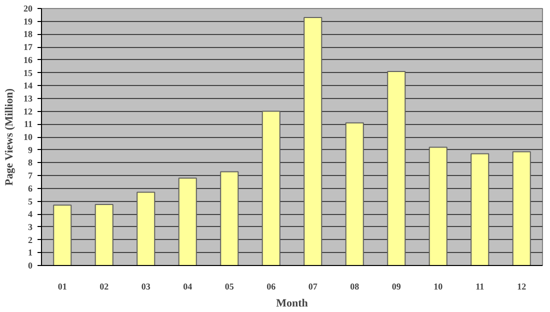 Image resolution: width=550 pixels, height=312 pixels. I want to click on x-tick-label: 08, so click(355, 287).